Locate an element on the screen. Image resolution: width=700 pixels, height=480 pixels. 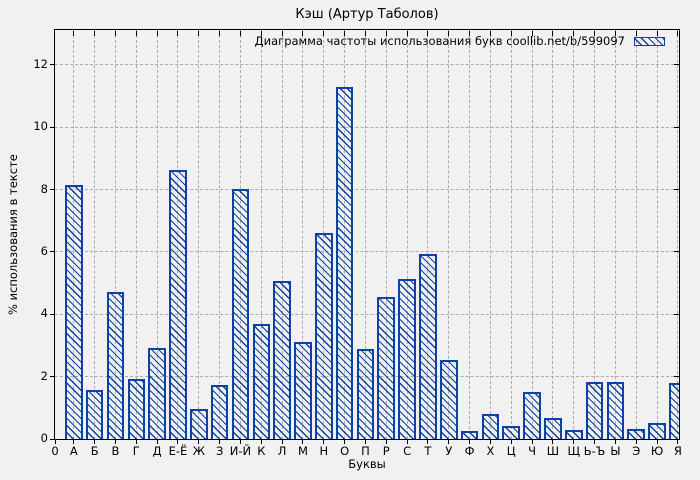
bar-Б is located at coordinates (94, 414).